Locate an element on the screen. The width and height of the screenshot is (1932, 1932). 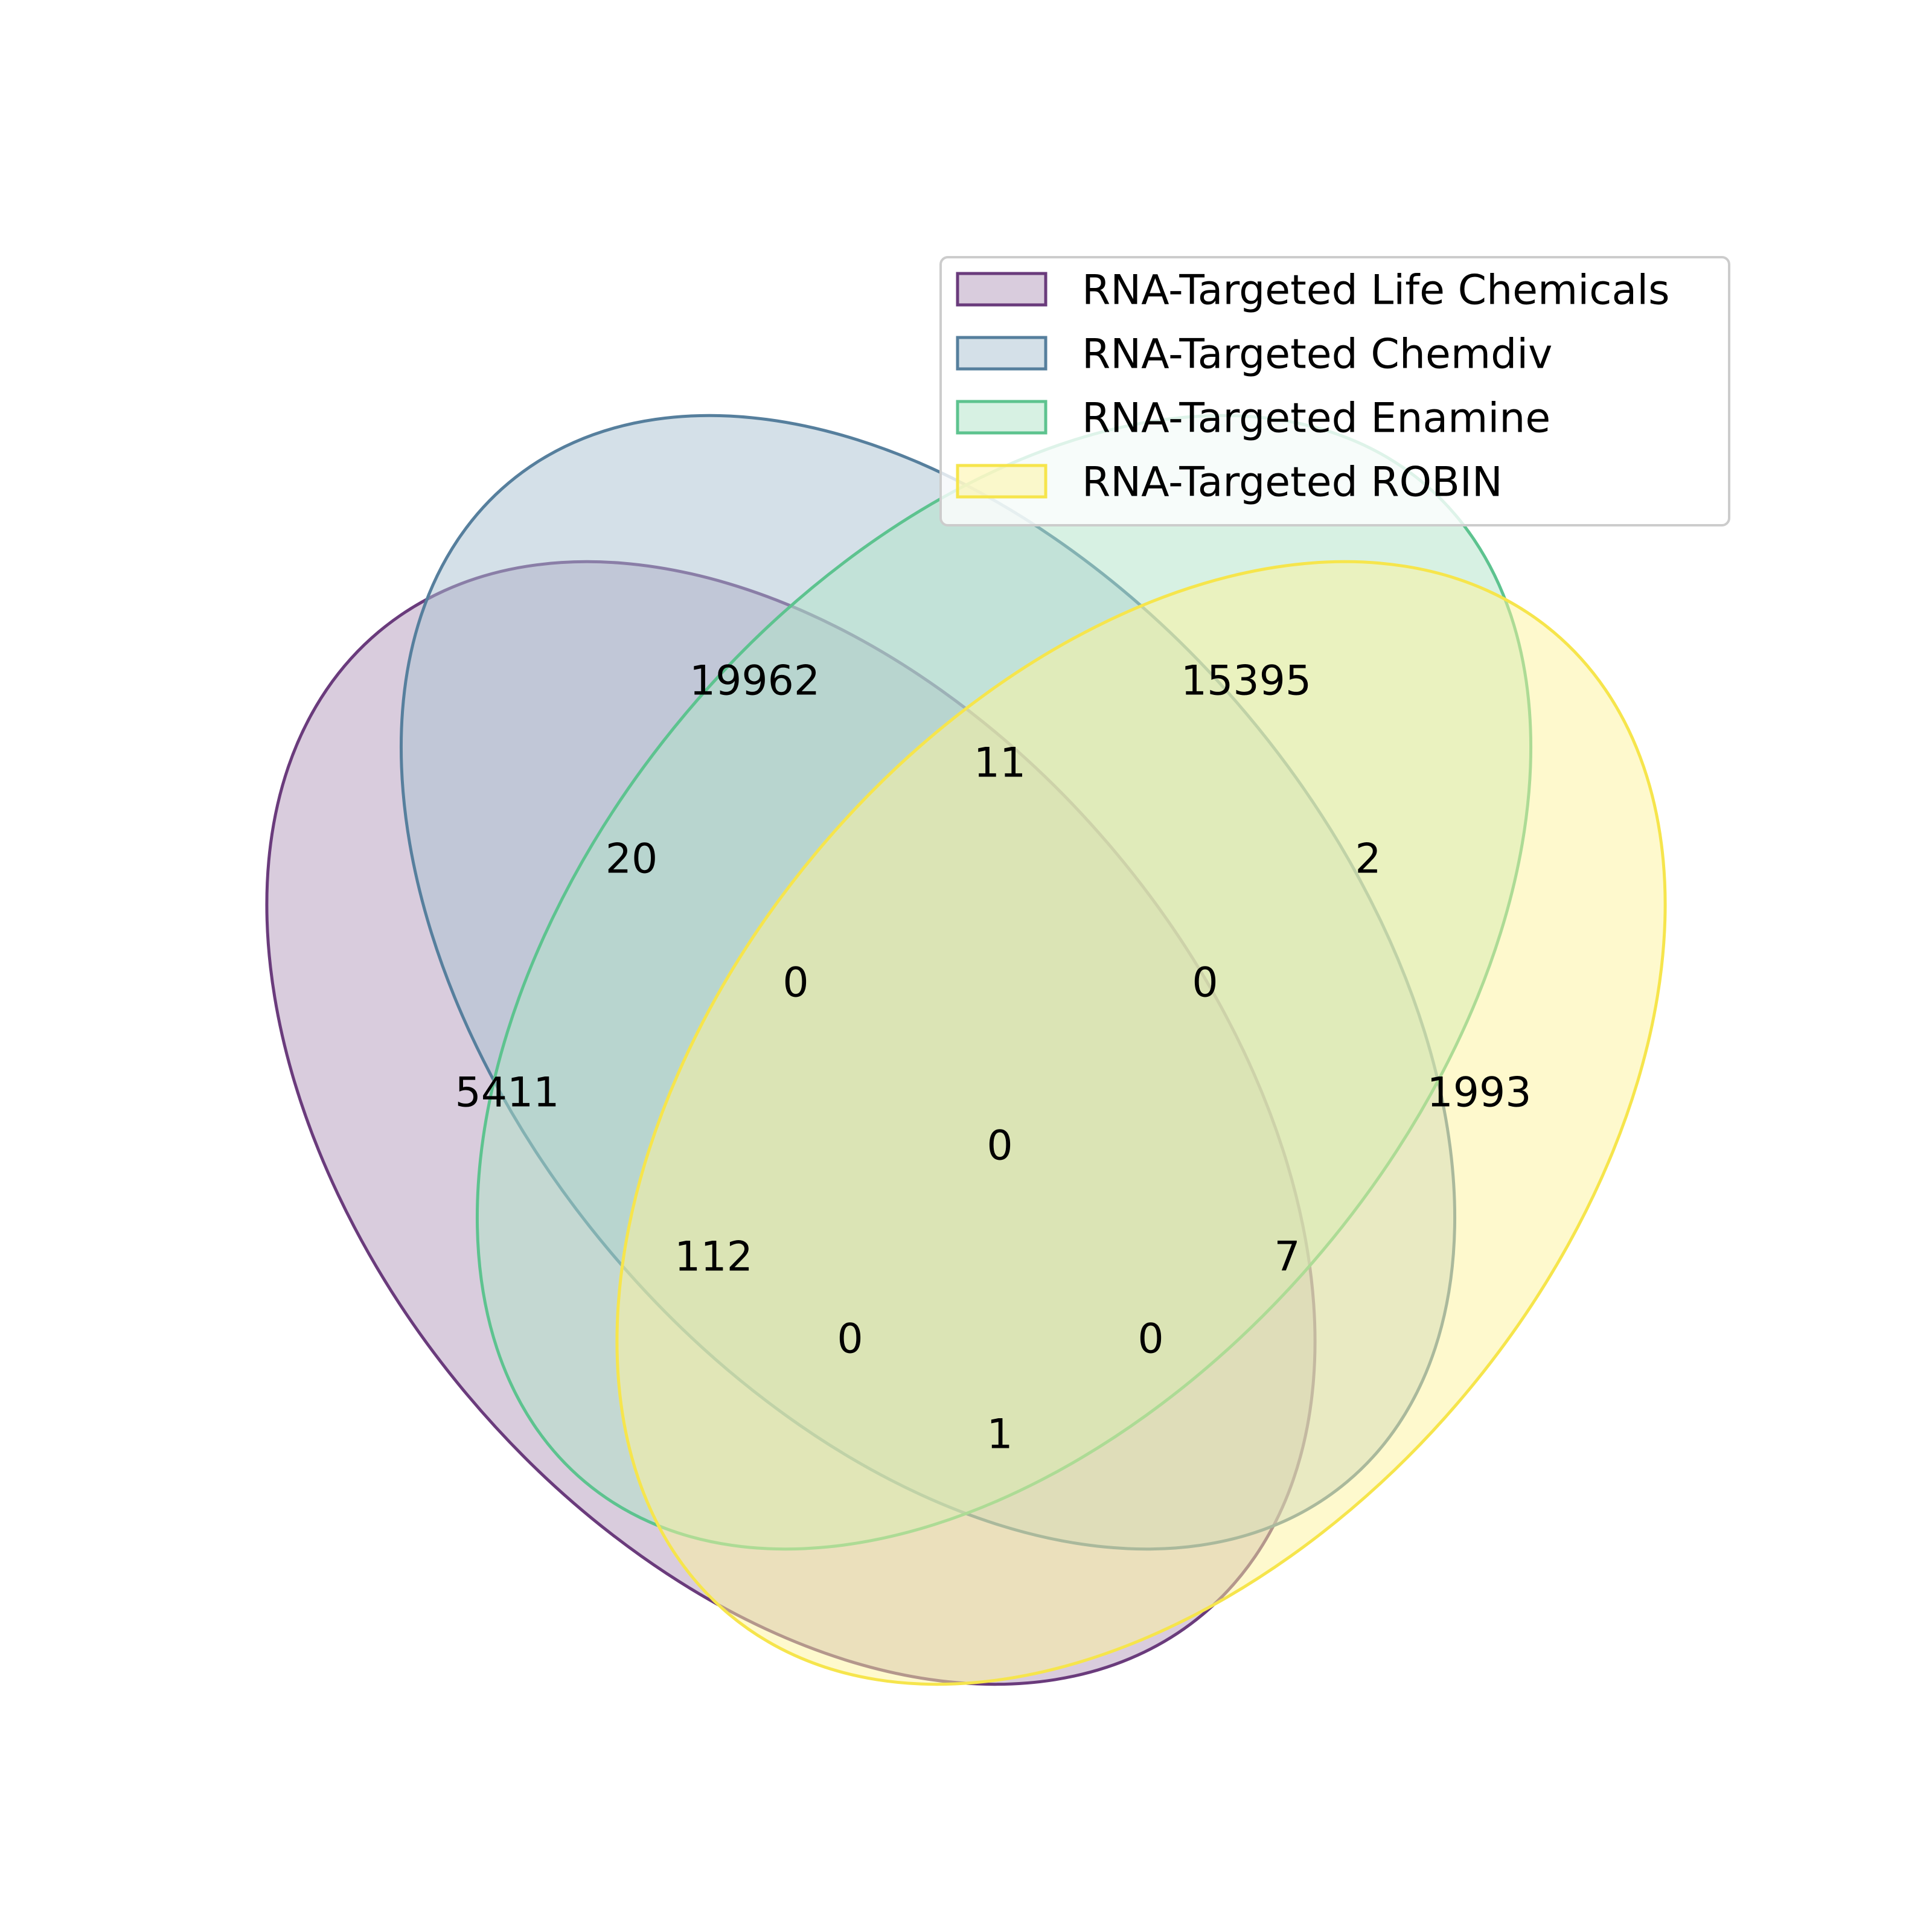
legend-swatch-robin is located at coordinates (1002, 481).